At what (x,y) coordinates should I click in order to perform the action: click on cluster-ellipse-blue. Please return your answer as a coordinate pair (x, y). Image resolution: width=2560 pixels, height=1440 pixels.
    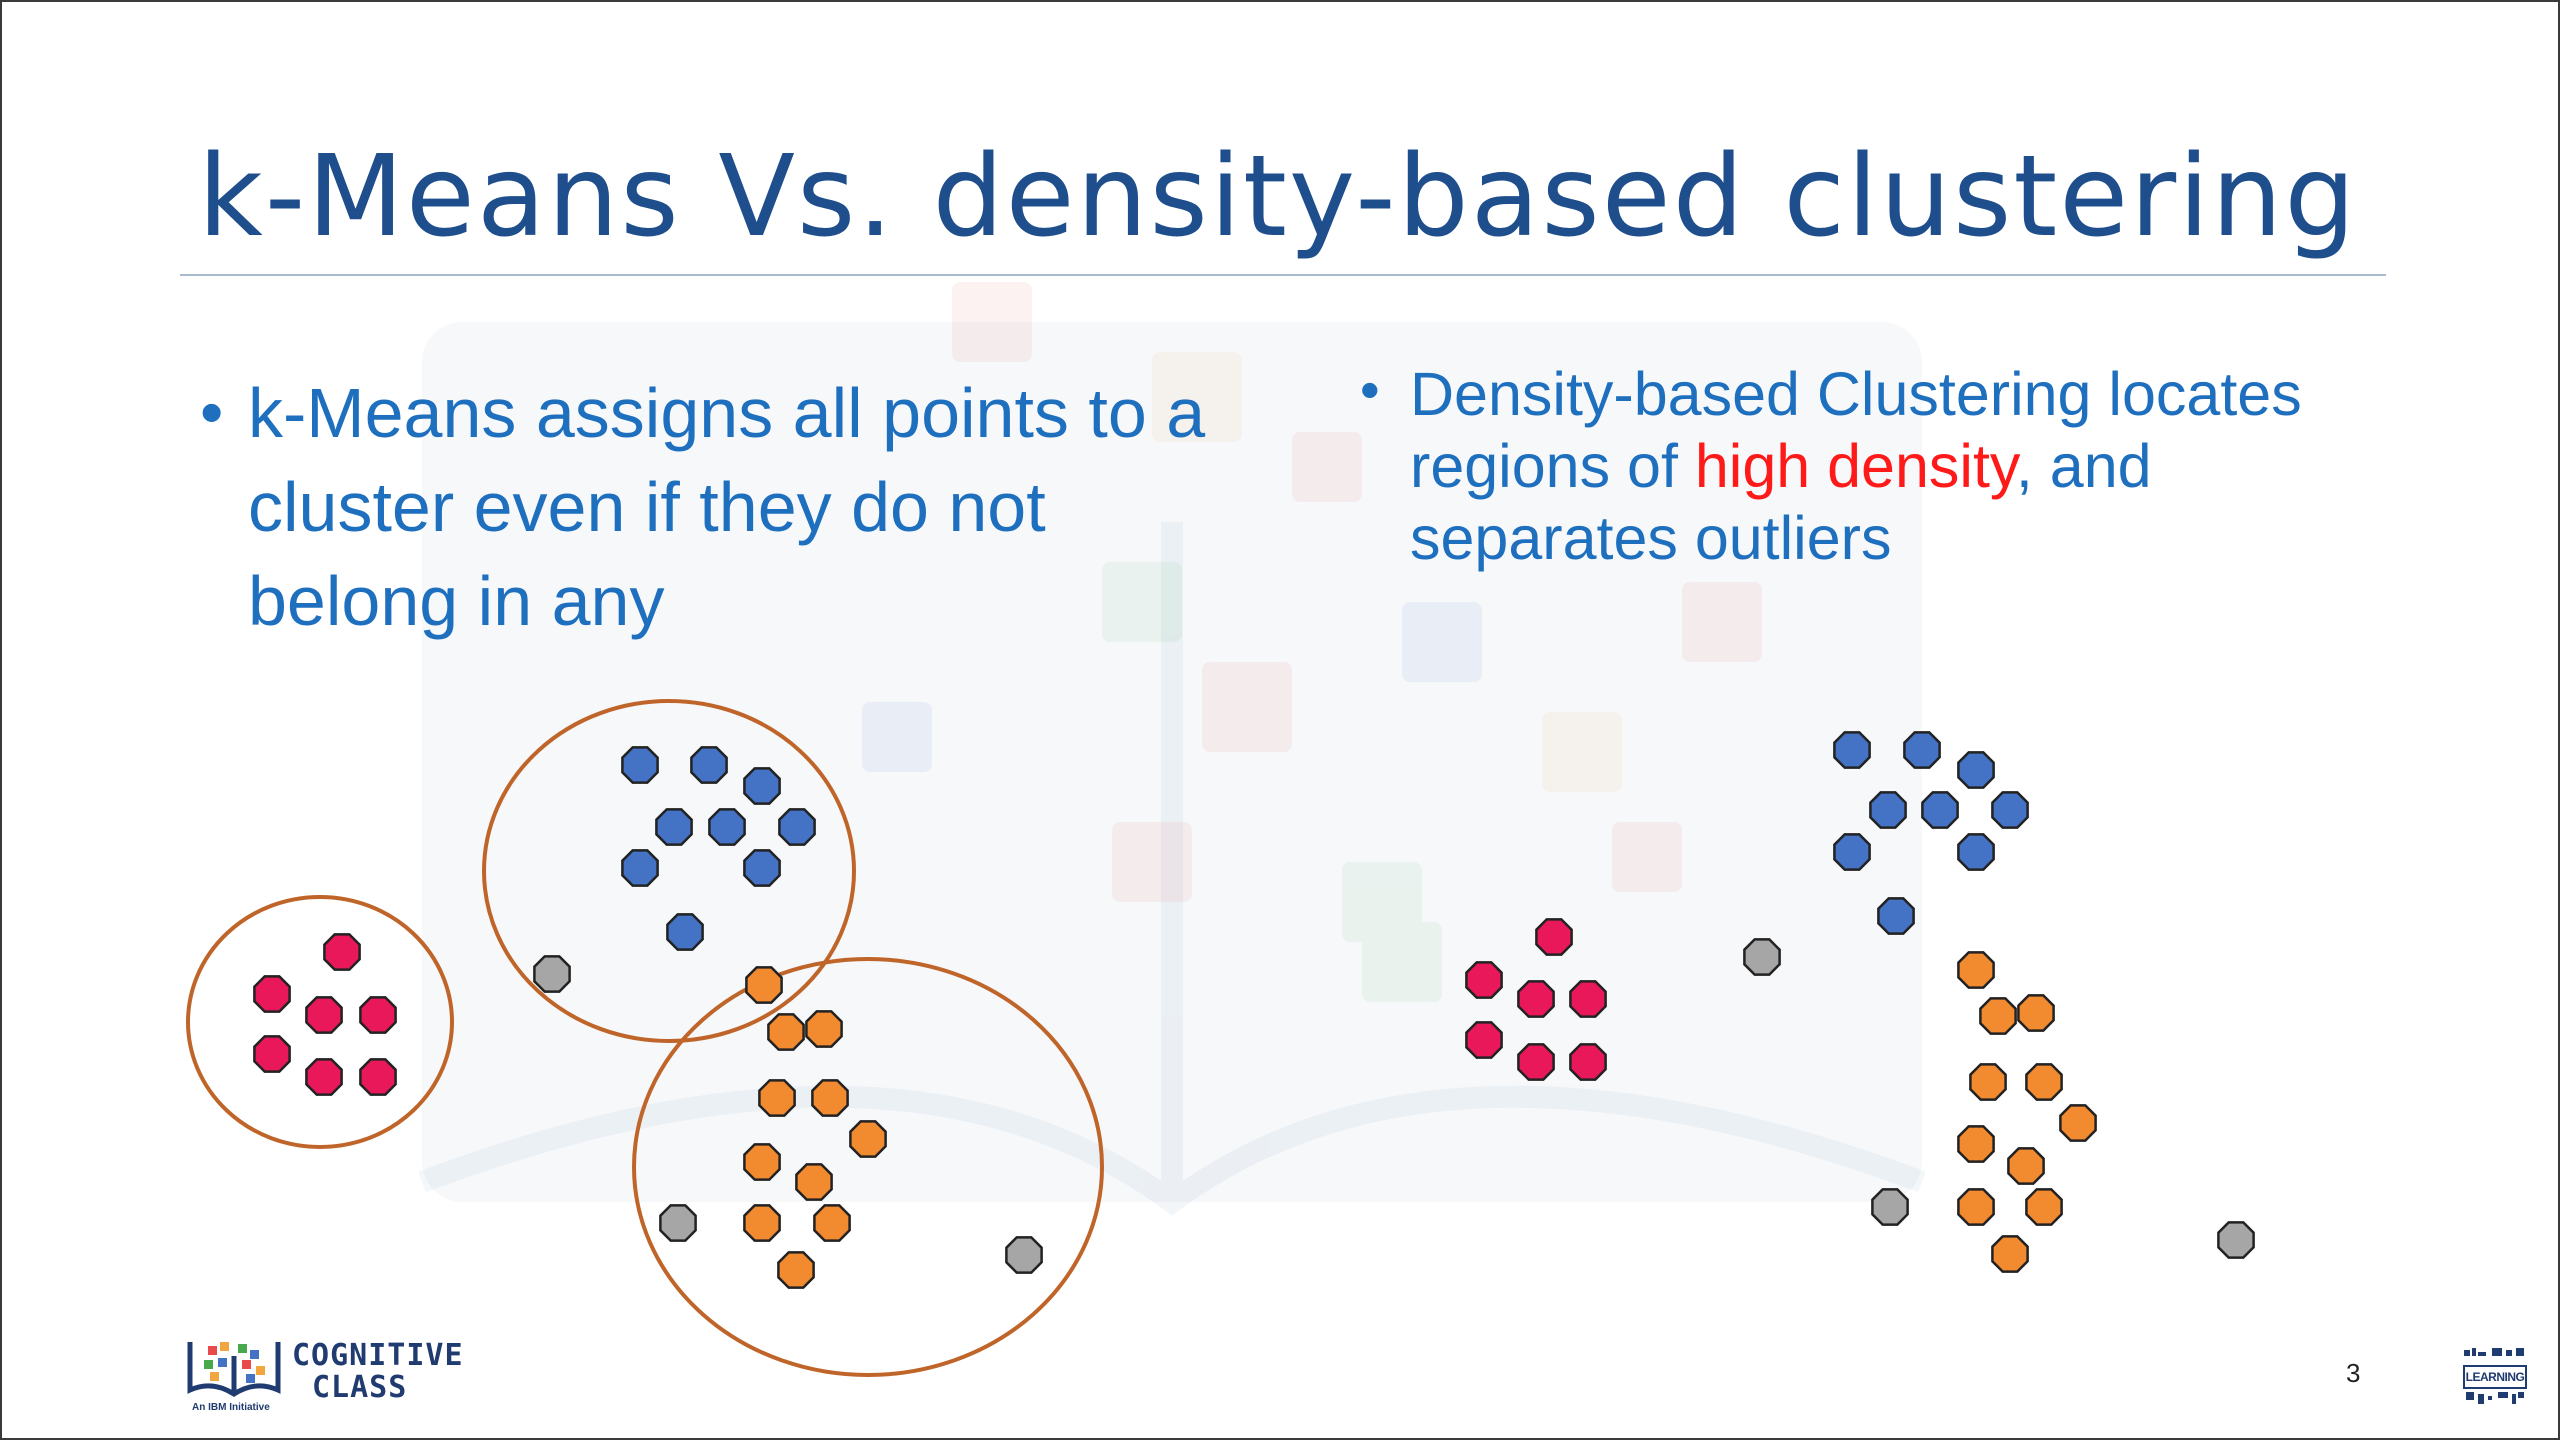
    Looking at the image, I should click on (669, 871).